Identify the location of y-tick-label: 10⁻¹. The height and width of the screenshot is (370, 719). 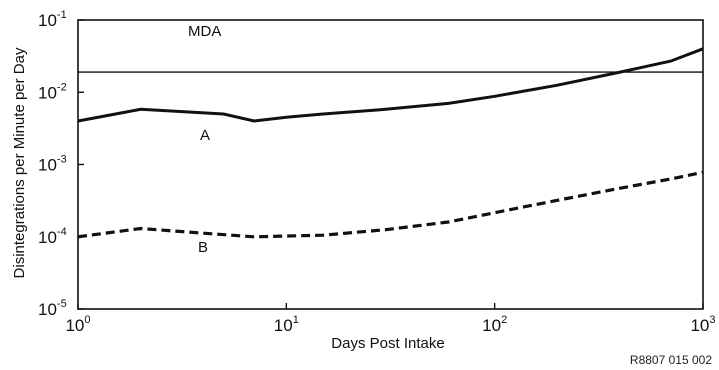
(52, 19).